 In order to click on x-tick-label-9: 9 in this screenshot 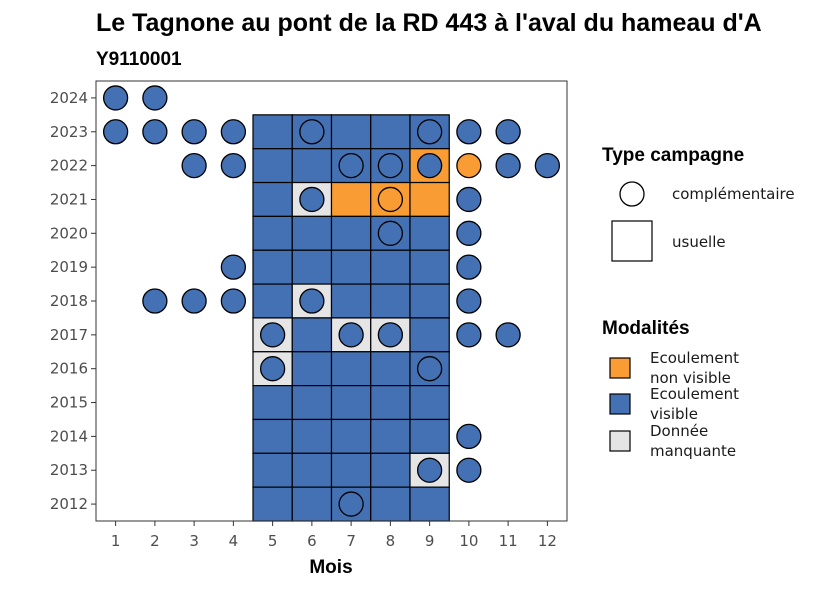, I will do `click(430, 541)`.